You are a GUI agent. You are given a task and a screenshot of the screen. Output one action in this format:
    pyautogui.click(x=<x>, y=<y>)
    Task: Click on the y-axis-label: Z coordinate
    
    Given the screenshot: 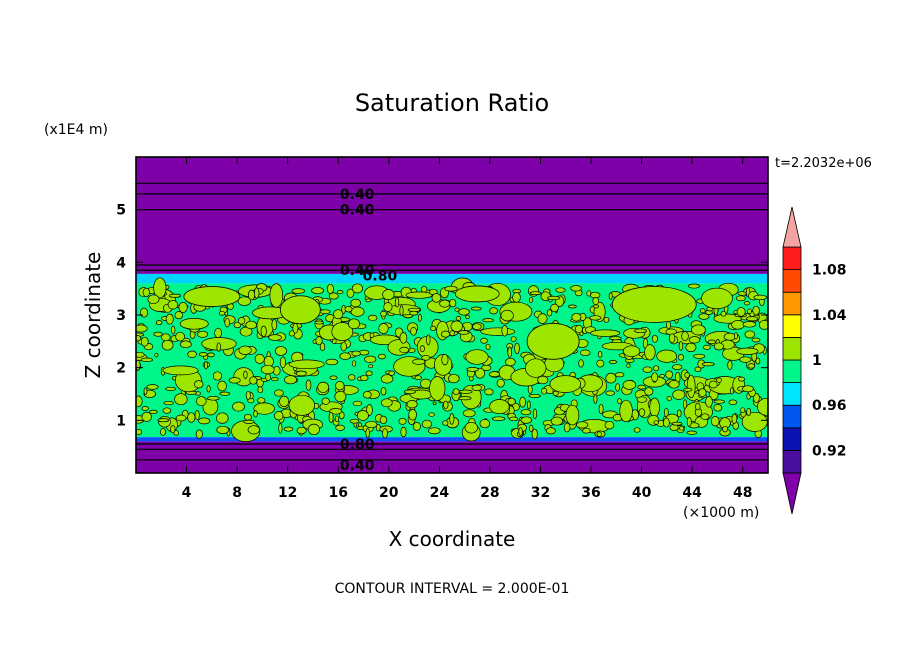 What is the action you would take?
    pyautogui.click(x=93, y=315)
    